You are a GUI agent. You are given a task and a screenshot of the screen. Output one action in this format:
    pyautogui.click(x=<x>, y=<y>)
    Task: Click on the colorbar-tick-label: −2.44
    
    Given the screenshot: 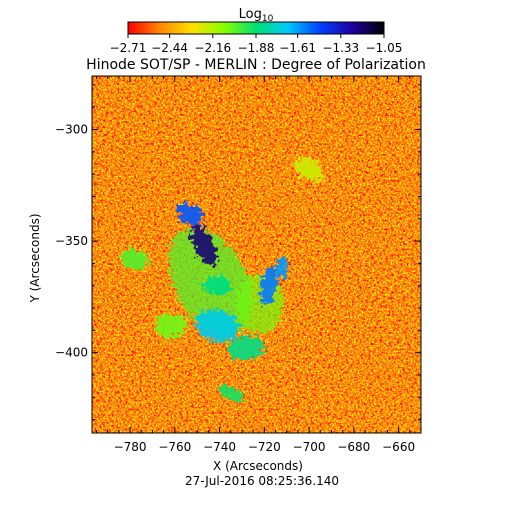 What is the action you would take?
    pyautogui.click(x=169, y=48)
    